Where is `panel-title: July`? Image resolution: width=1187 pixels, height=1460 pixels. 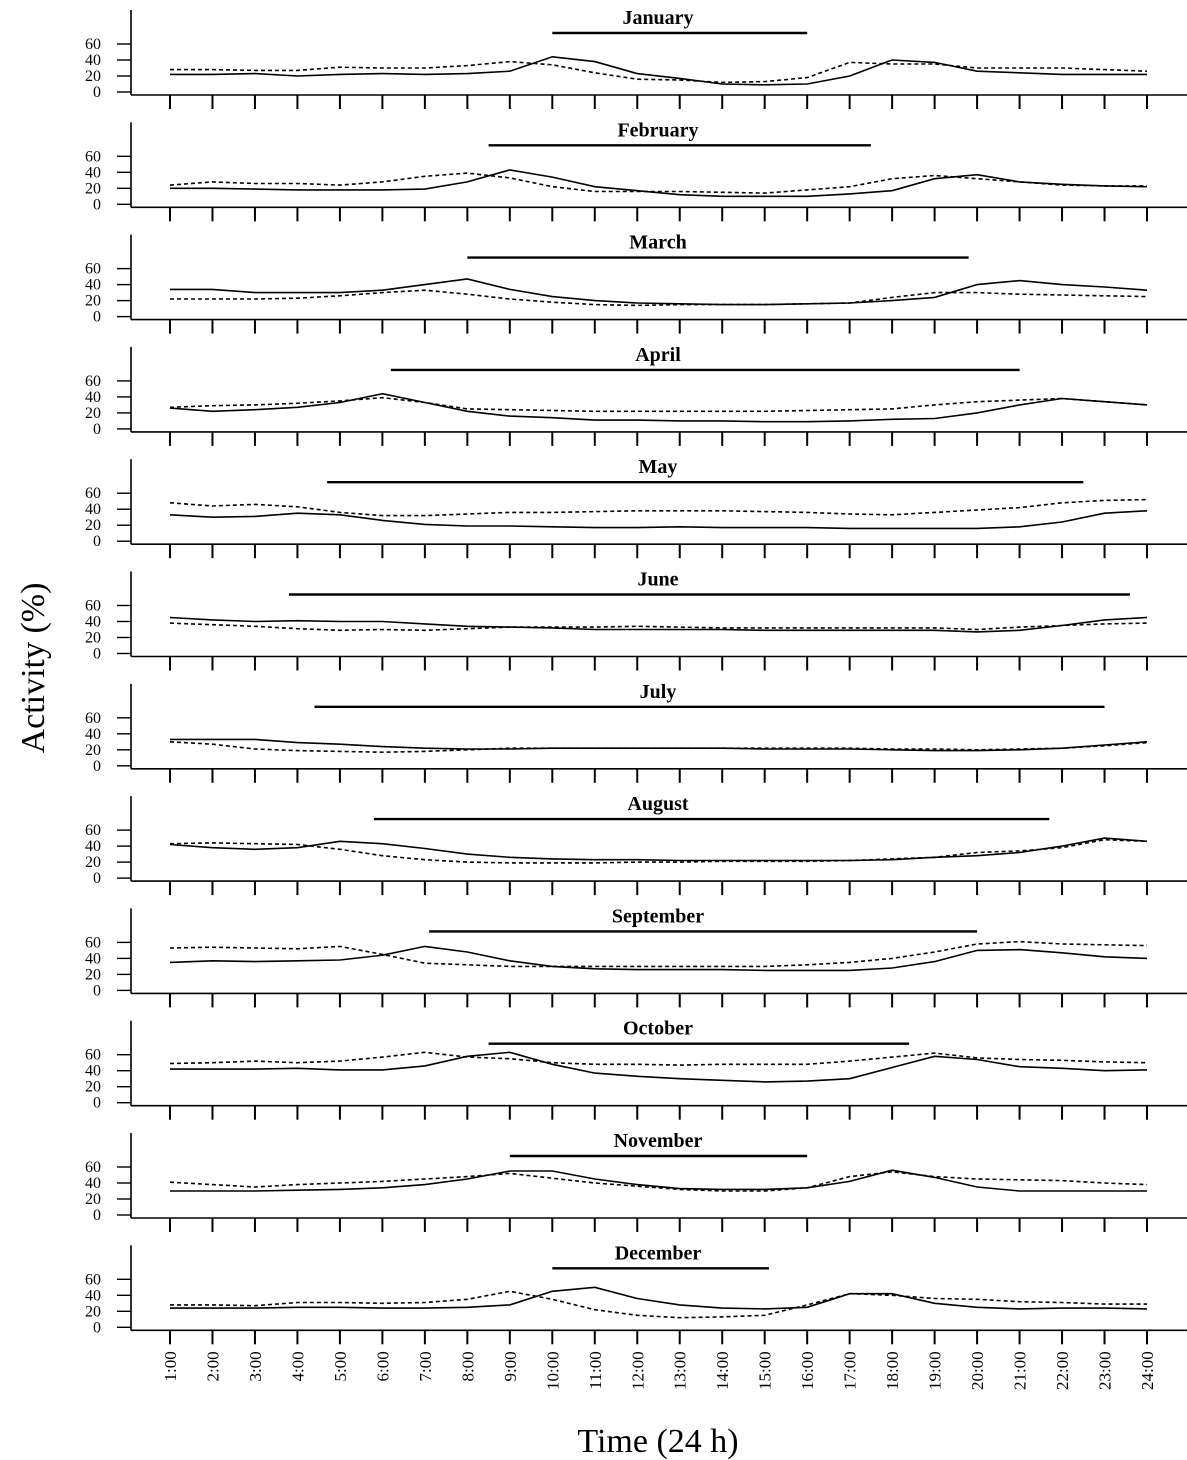
panel-title: July is located at coordinates (658, 692).